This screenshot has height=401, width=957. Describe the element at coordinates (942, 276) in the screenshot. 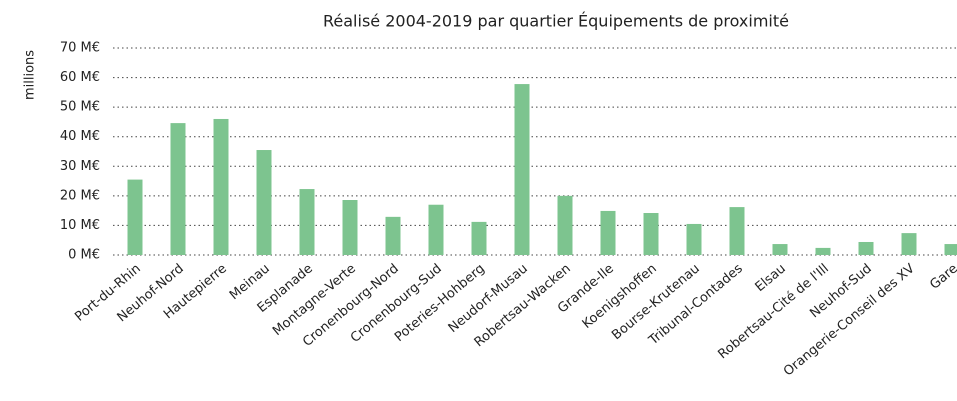

I see `x-tick-label: Gare` at that location.